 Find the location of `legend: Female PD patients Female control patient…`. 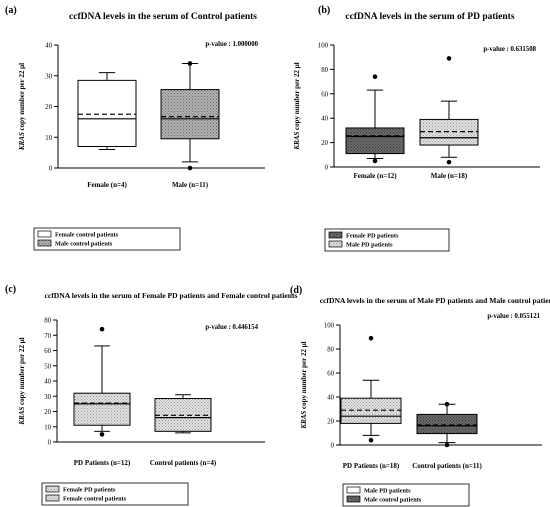

legend: Female PD patients Female control patient… is located at coordinates (115, 494).